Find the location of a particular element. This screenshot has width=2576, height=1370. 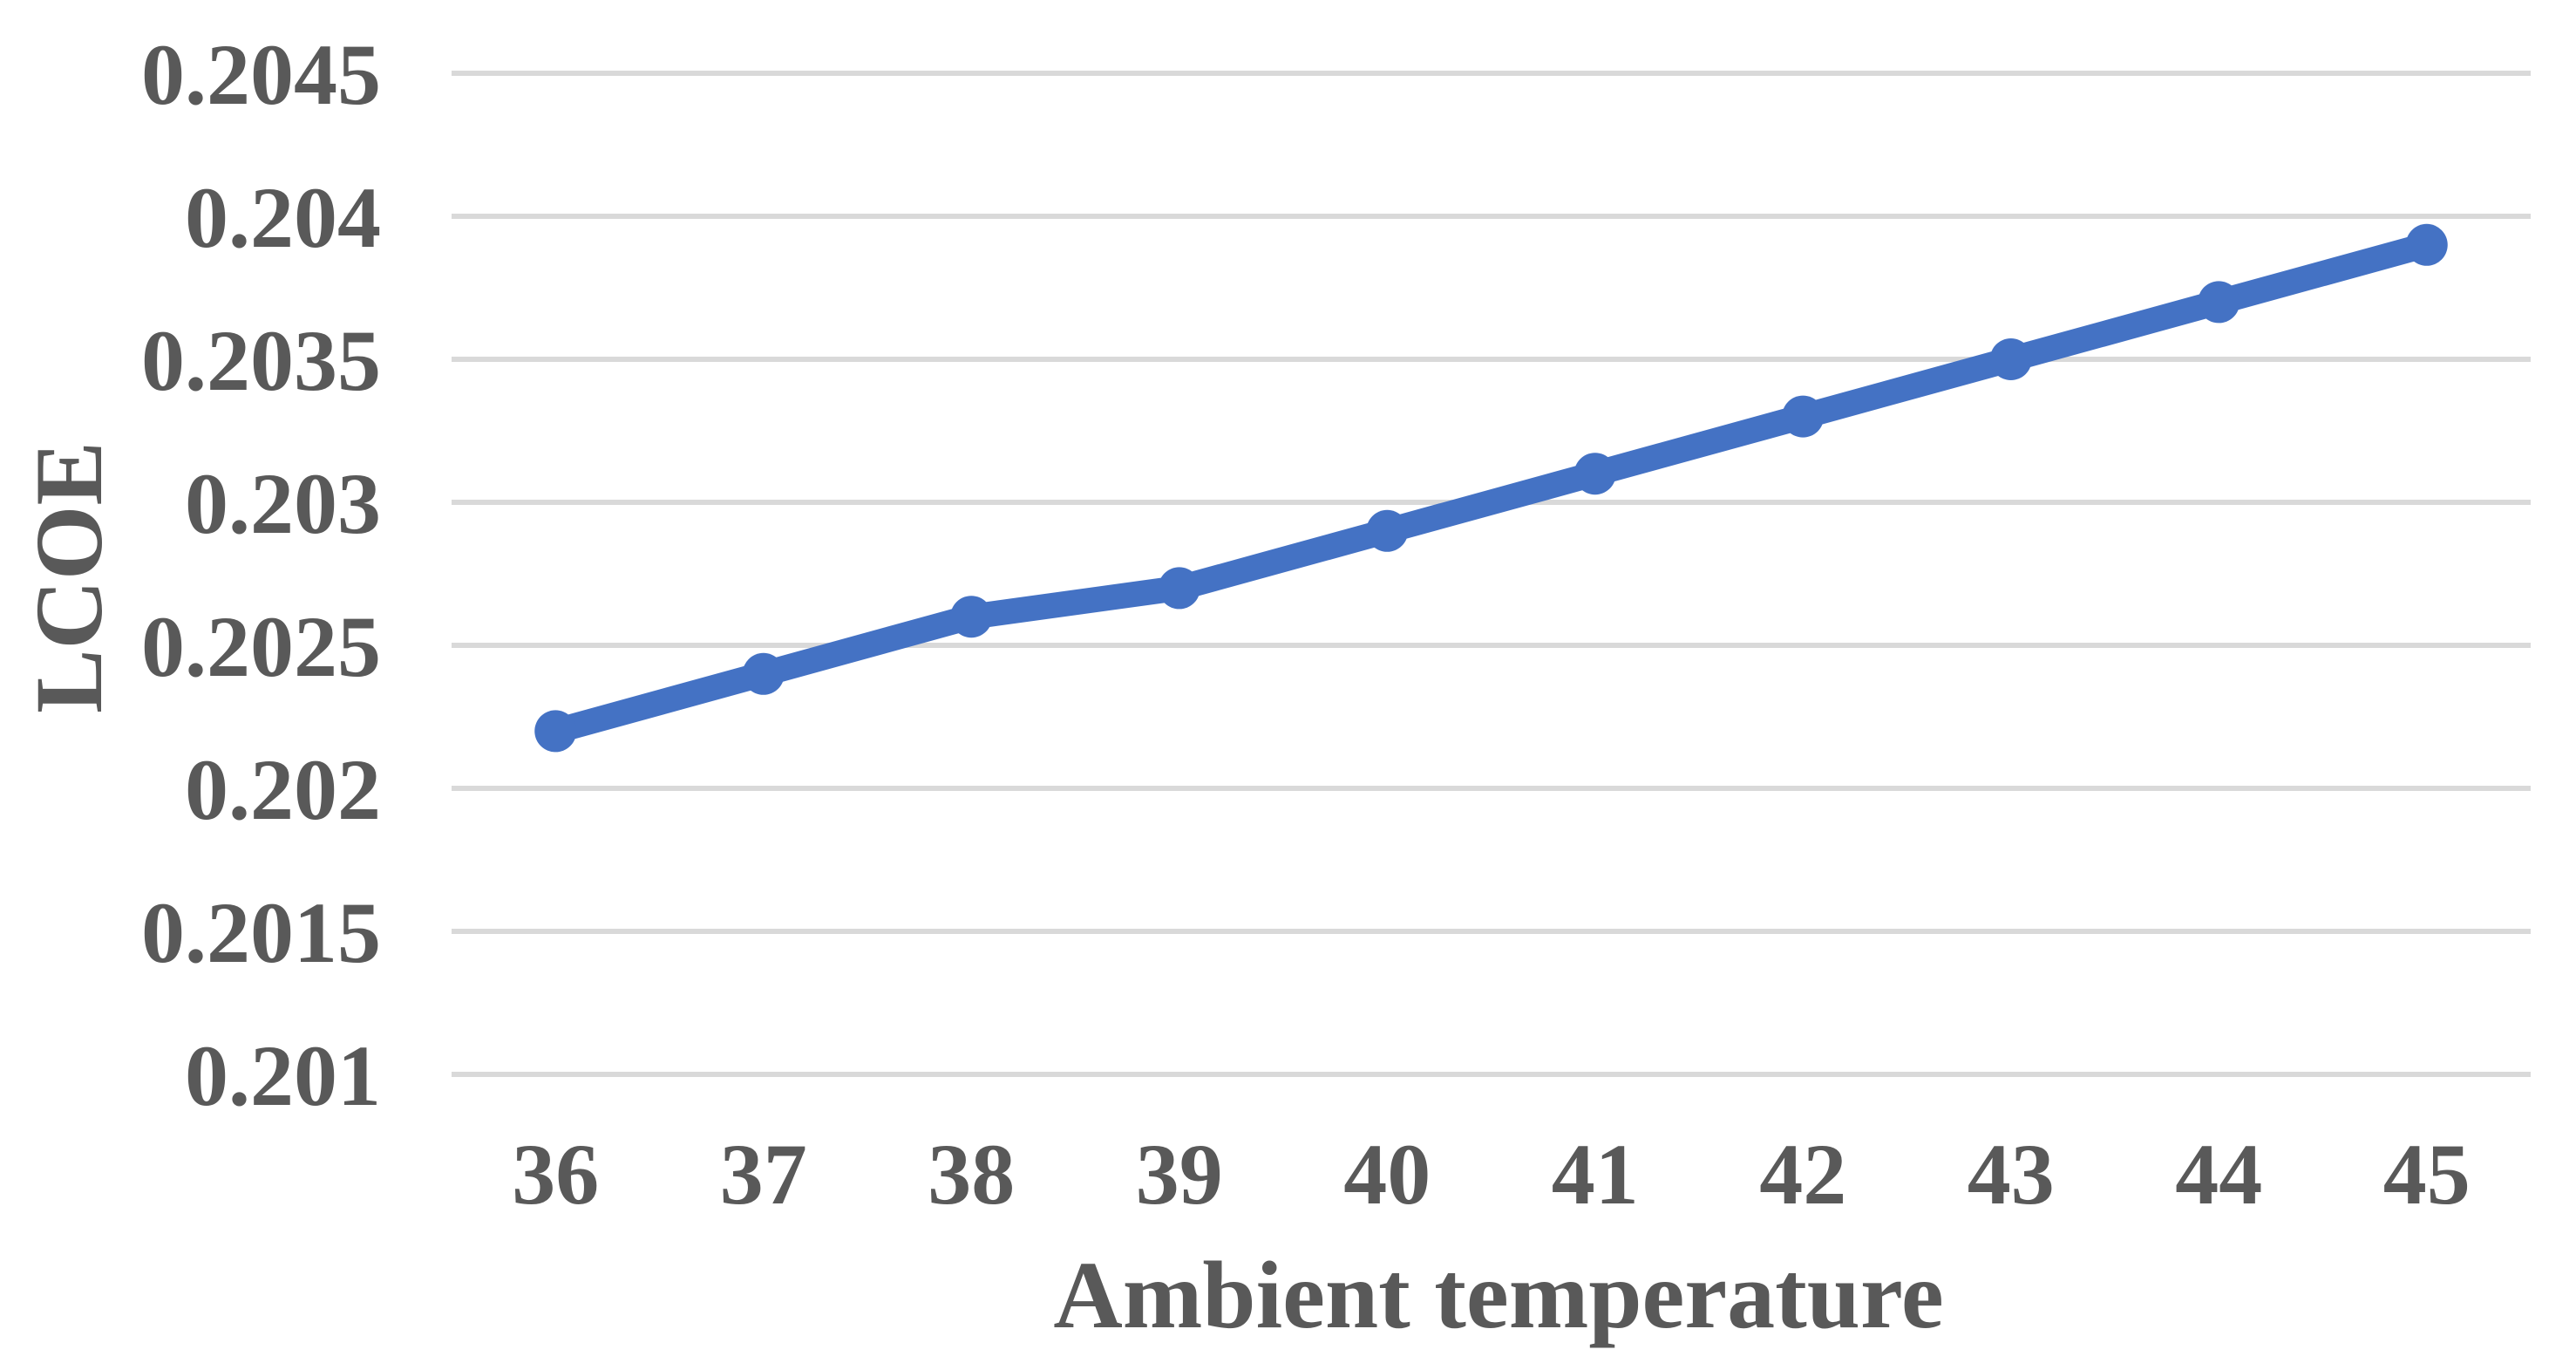

x-tick-label: 37 is located at coordinates (764, 1174).